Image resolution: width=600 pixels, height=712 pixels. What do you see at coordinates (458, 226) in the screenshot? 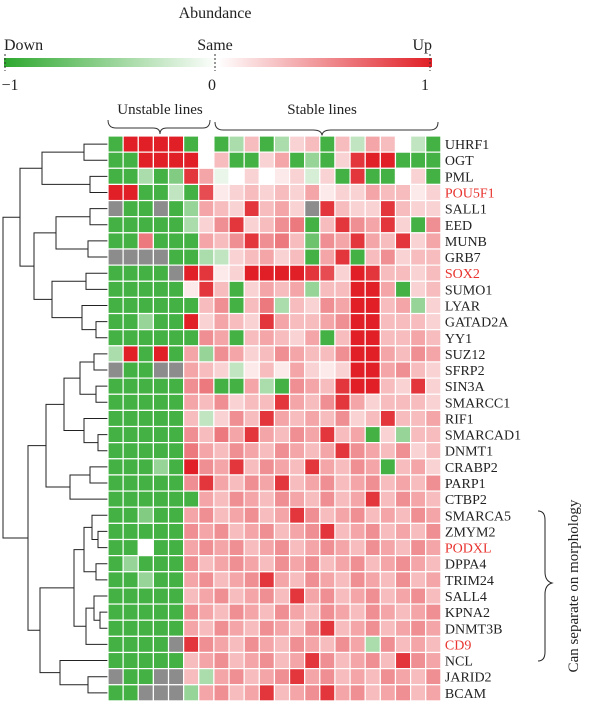
I see `gene-label: EED` at bounding box center [458, 226].